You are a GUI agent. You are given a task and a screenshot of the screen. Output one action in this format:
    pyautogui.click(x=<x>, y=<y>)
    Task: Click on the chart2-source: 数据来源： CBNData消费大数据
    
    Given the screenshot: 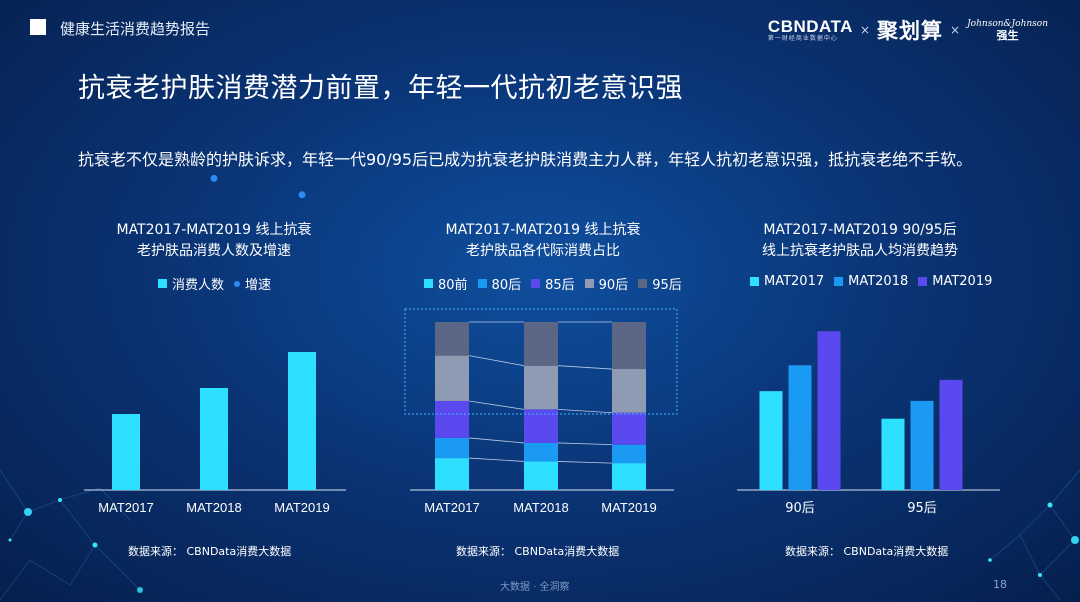 What is the action you would take?
    pyautogui.click(x=538, y=551)
    